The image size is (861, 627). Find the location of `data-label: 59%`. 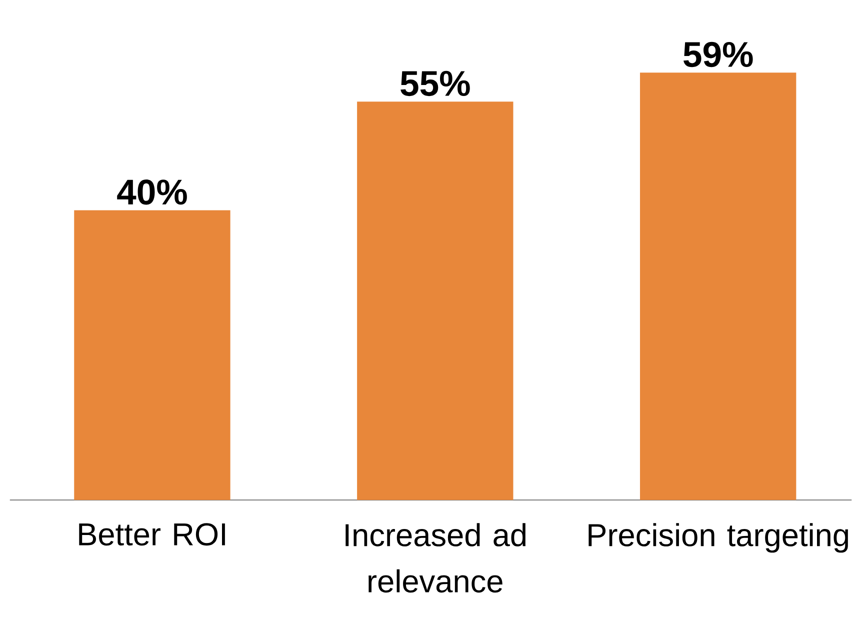

data-label: 59% is located at coordinates (718, 54).